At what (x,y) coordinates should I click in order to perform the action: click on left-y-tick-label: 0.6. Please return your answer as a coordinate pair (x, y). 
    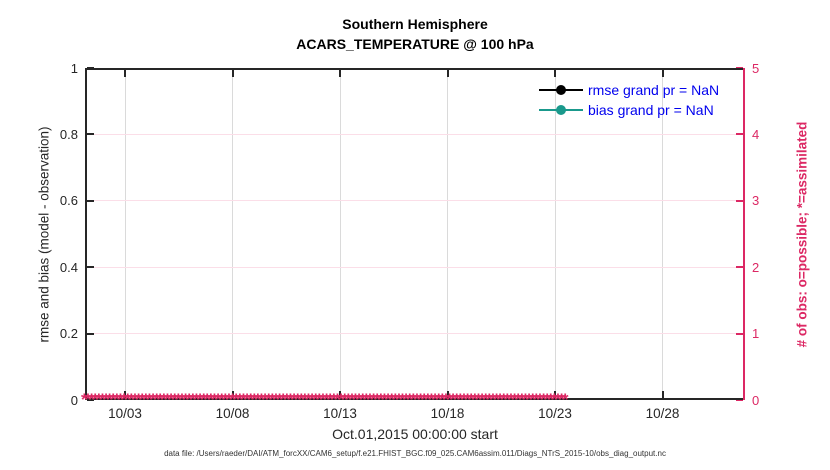
    Looking at the image, I should click on (68, 201).